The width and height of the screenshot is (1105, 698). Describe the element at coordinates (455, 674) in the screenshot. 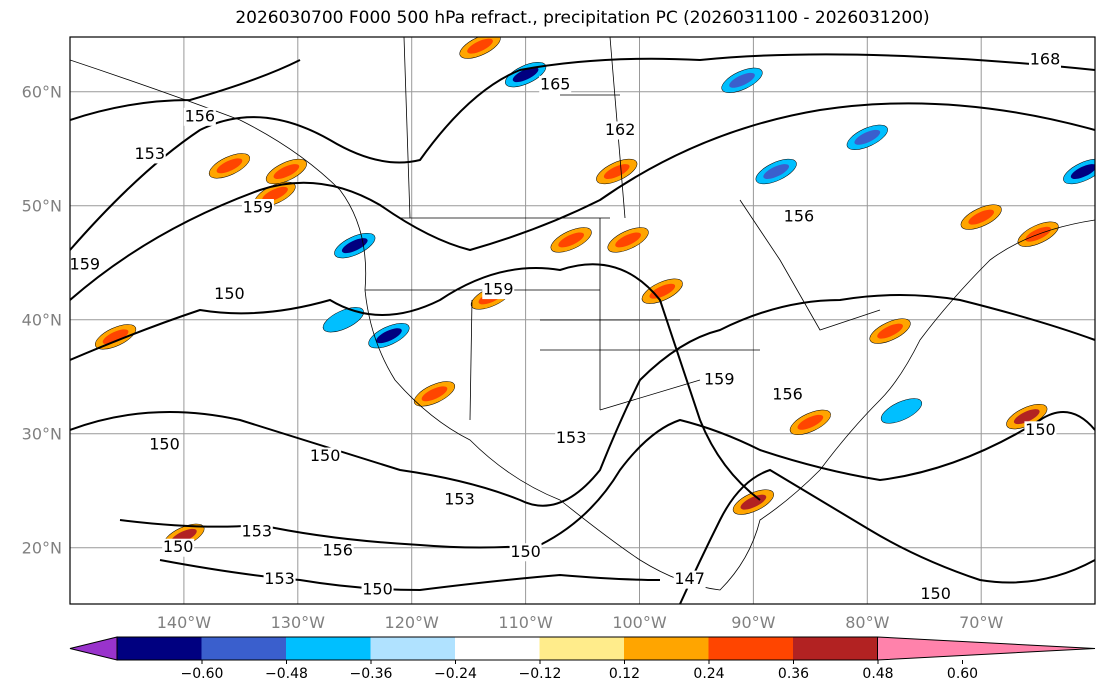

I see `colorbar-tick-label: −0.24` at that location.